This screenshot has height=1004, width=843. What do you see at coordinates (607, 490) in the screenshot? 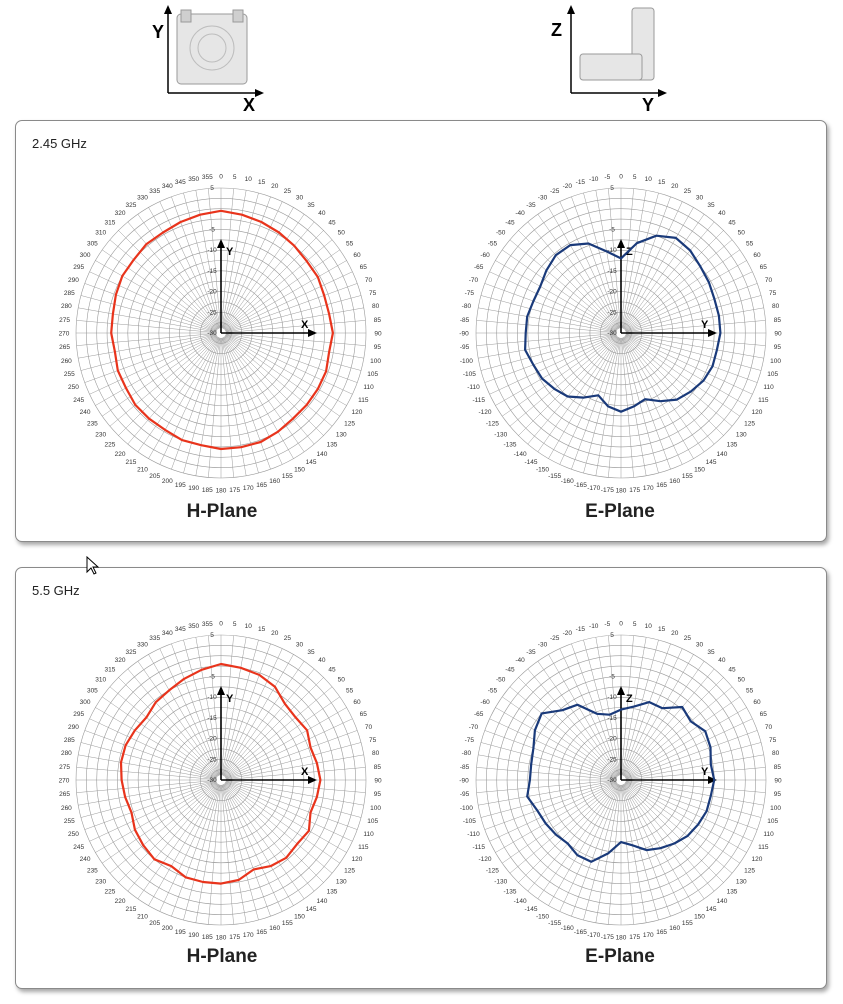
I see `angle-tick-label: -175` at bounding box center [607, 490].